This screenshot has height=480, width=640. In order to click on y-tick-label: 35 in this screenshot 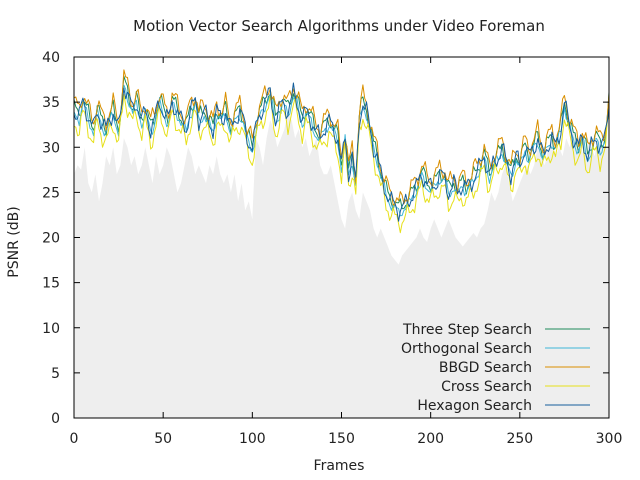, I will do `click(51, 103)`.